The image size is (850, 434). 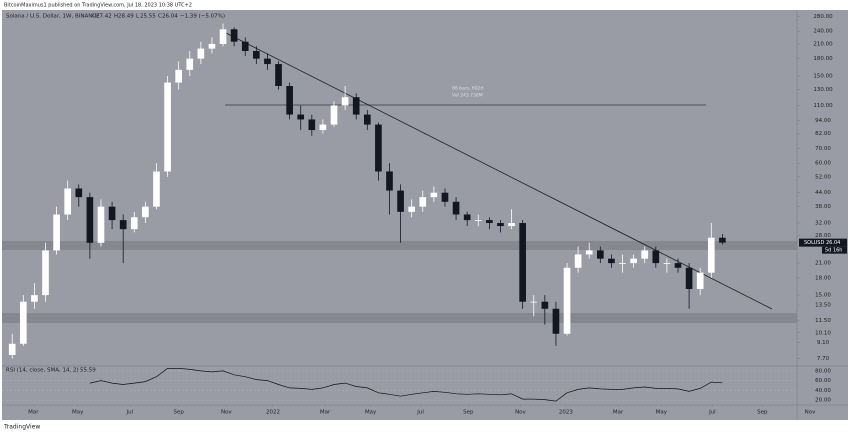 What do you see at coordinates (823, 264) in the screenshot?
I see `y-tick-label: 21.00` at bounding box center [823, 264].